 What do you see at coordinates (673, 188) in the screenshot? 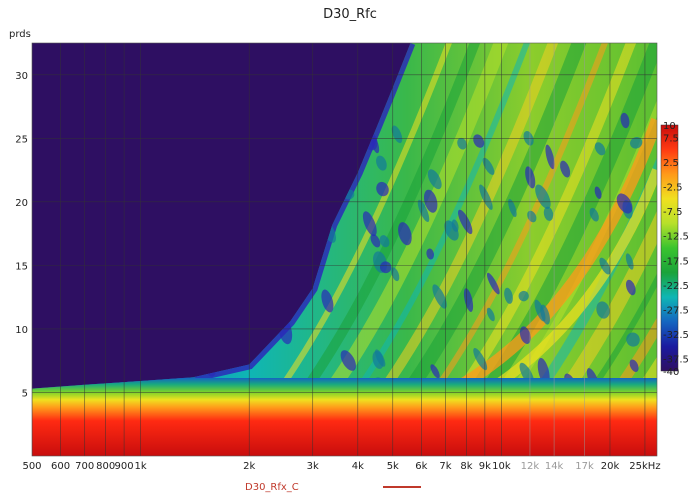
I see `colorbar-tick-label: -2.5` at bounding box center [673, 188].